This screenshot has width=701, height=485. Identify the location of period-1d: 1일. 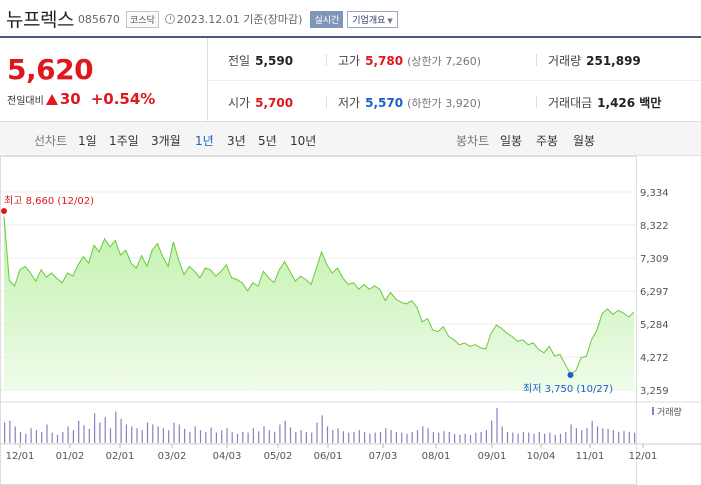
(87, 141).